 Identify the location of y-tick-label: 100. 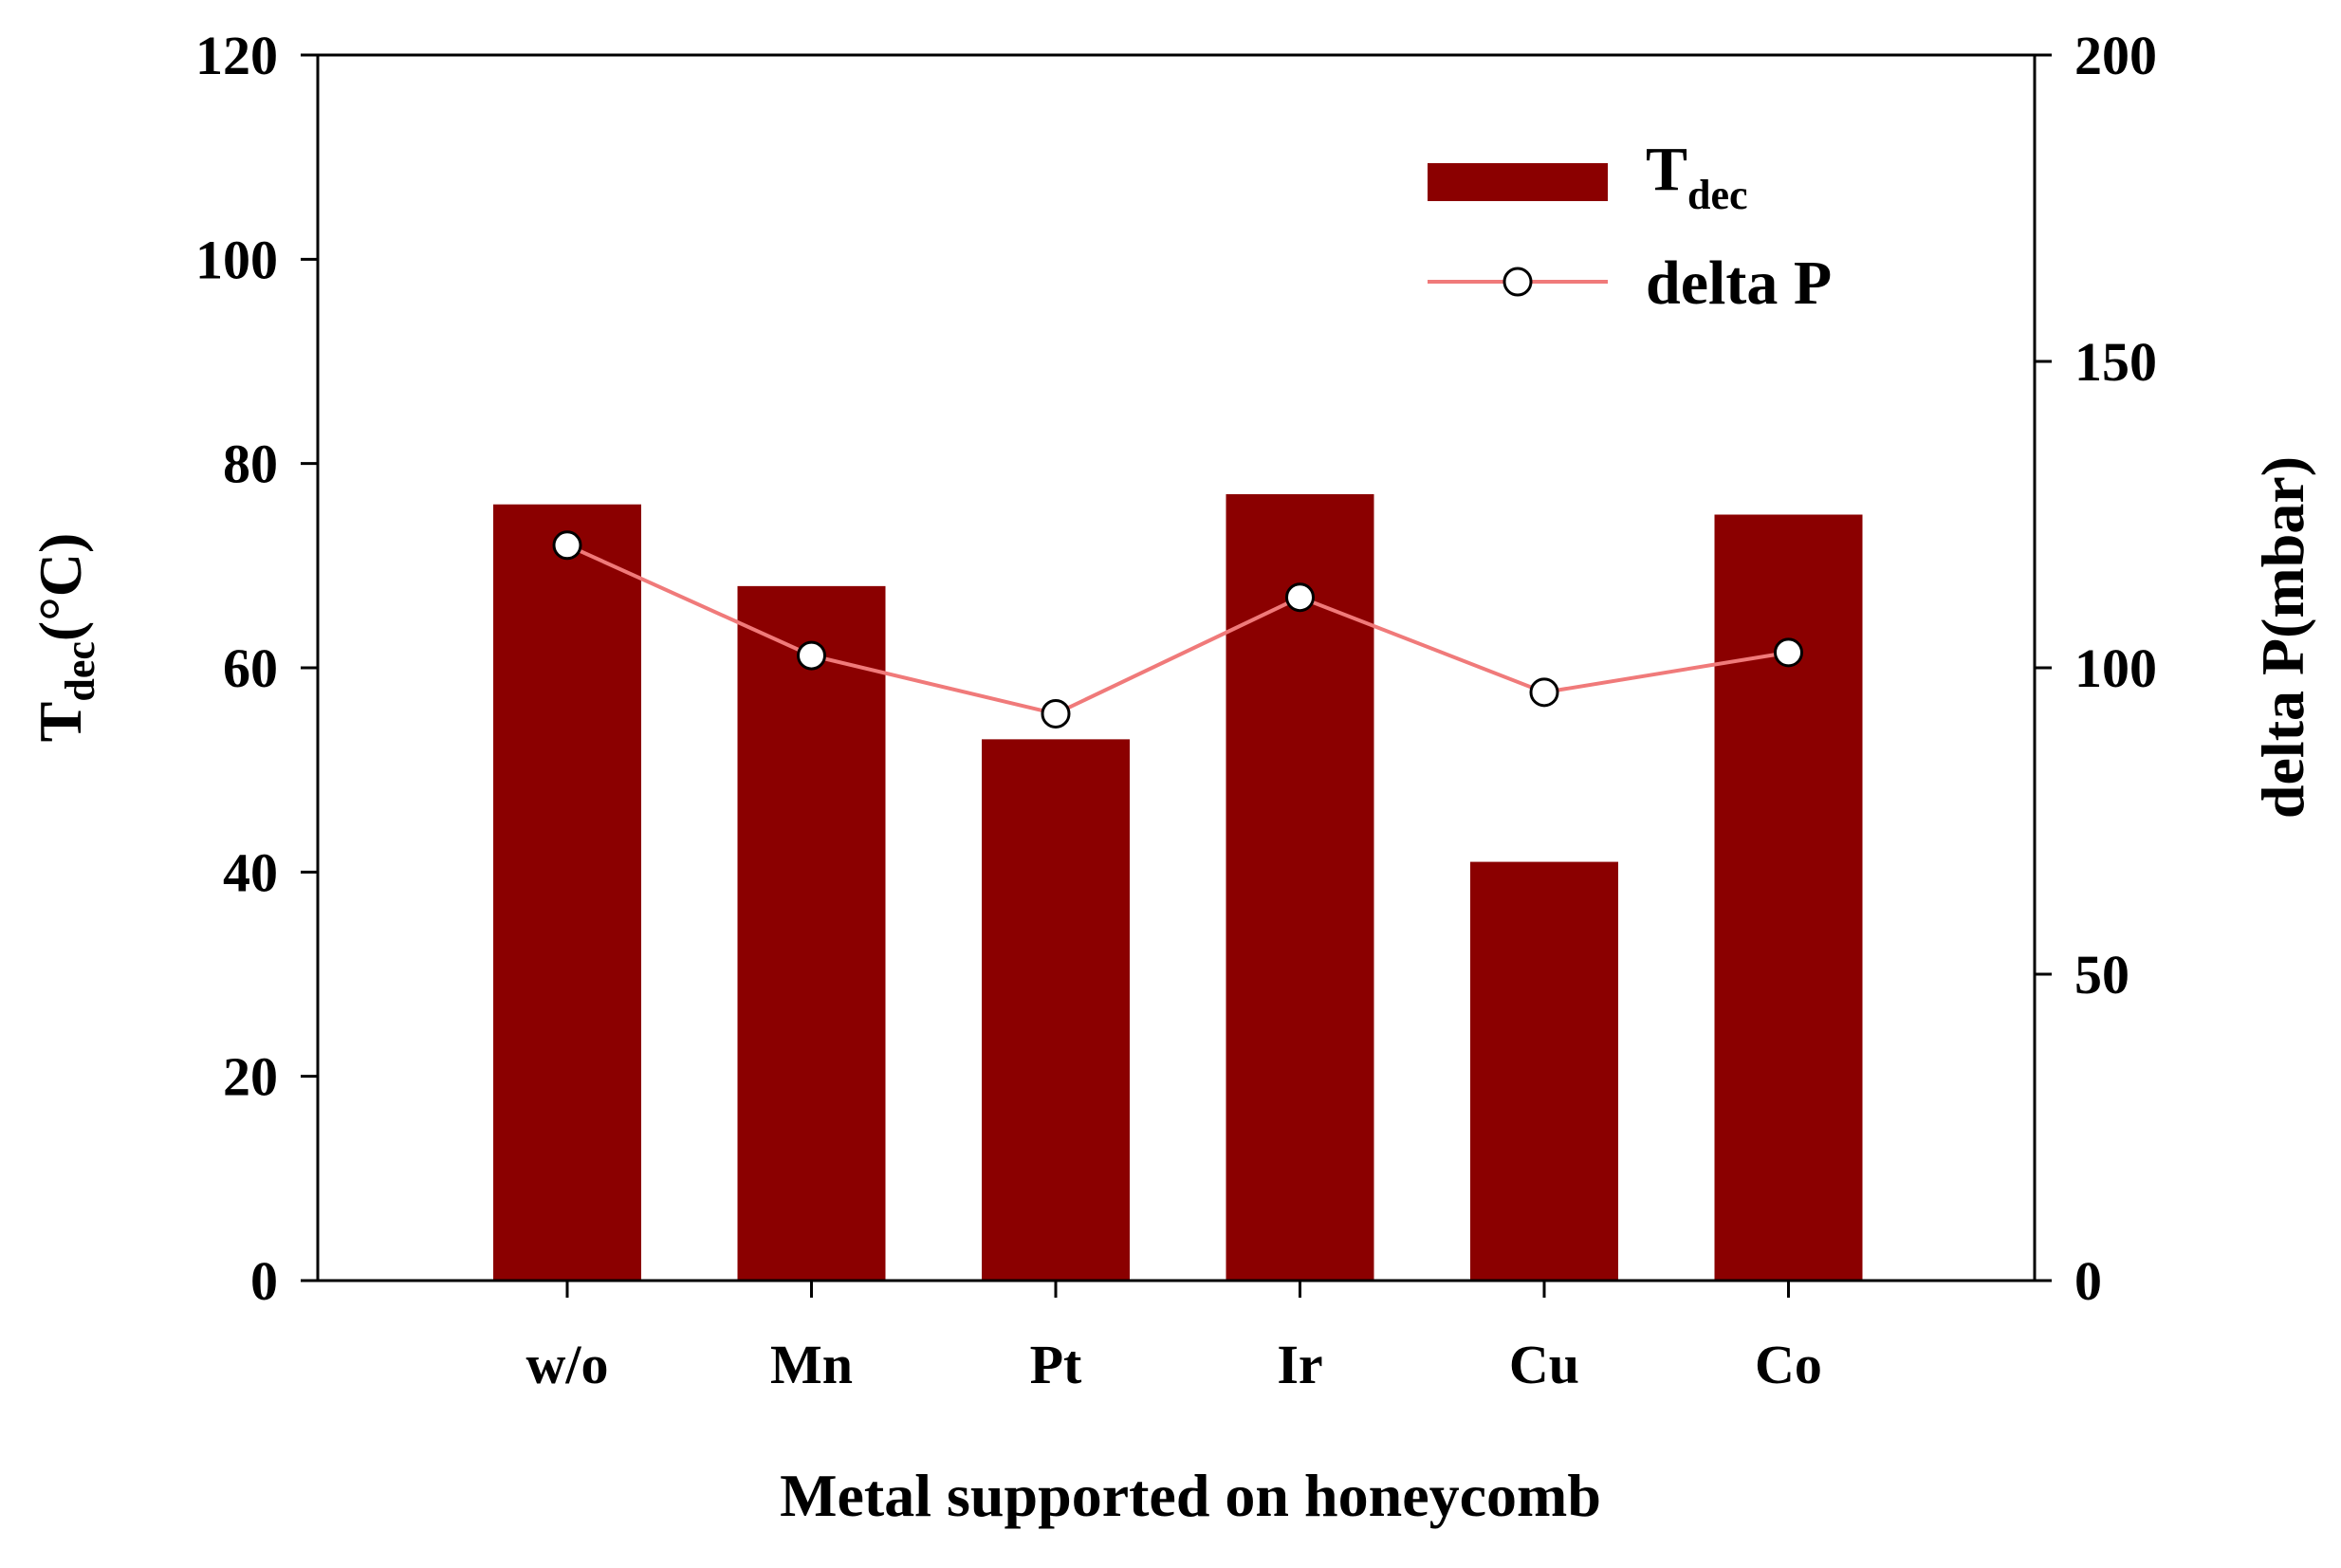
(237, 260).